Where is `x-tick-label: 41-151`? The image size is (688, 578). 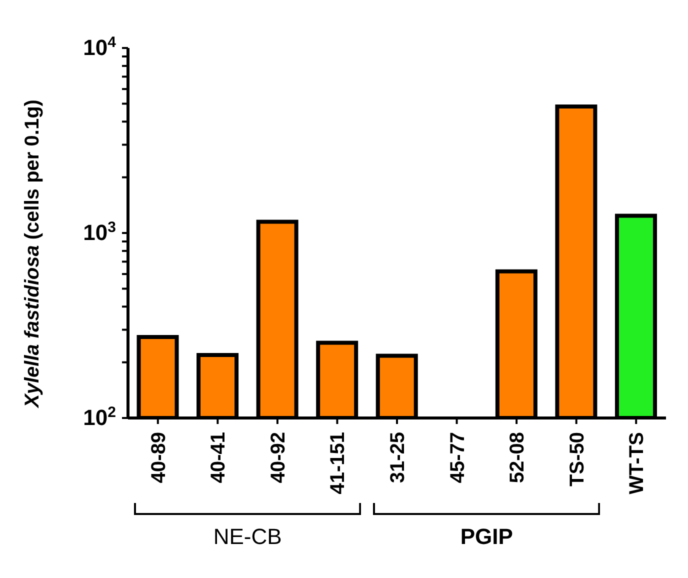 x-tick-label: 41-151 is located at coordinates (338, 463).